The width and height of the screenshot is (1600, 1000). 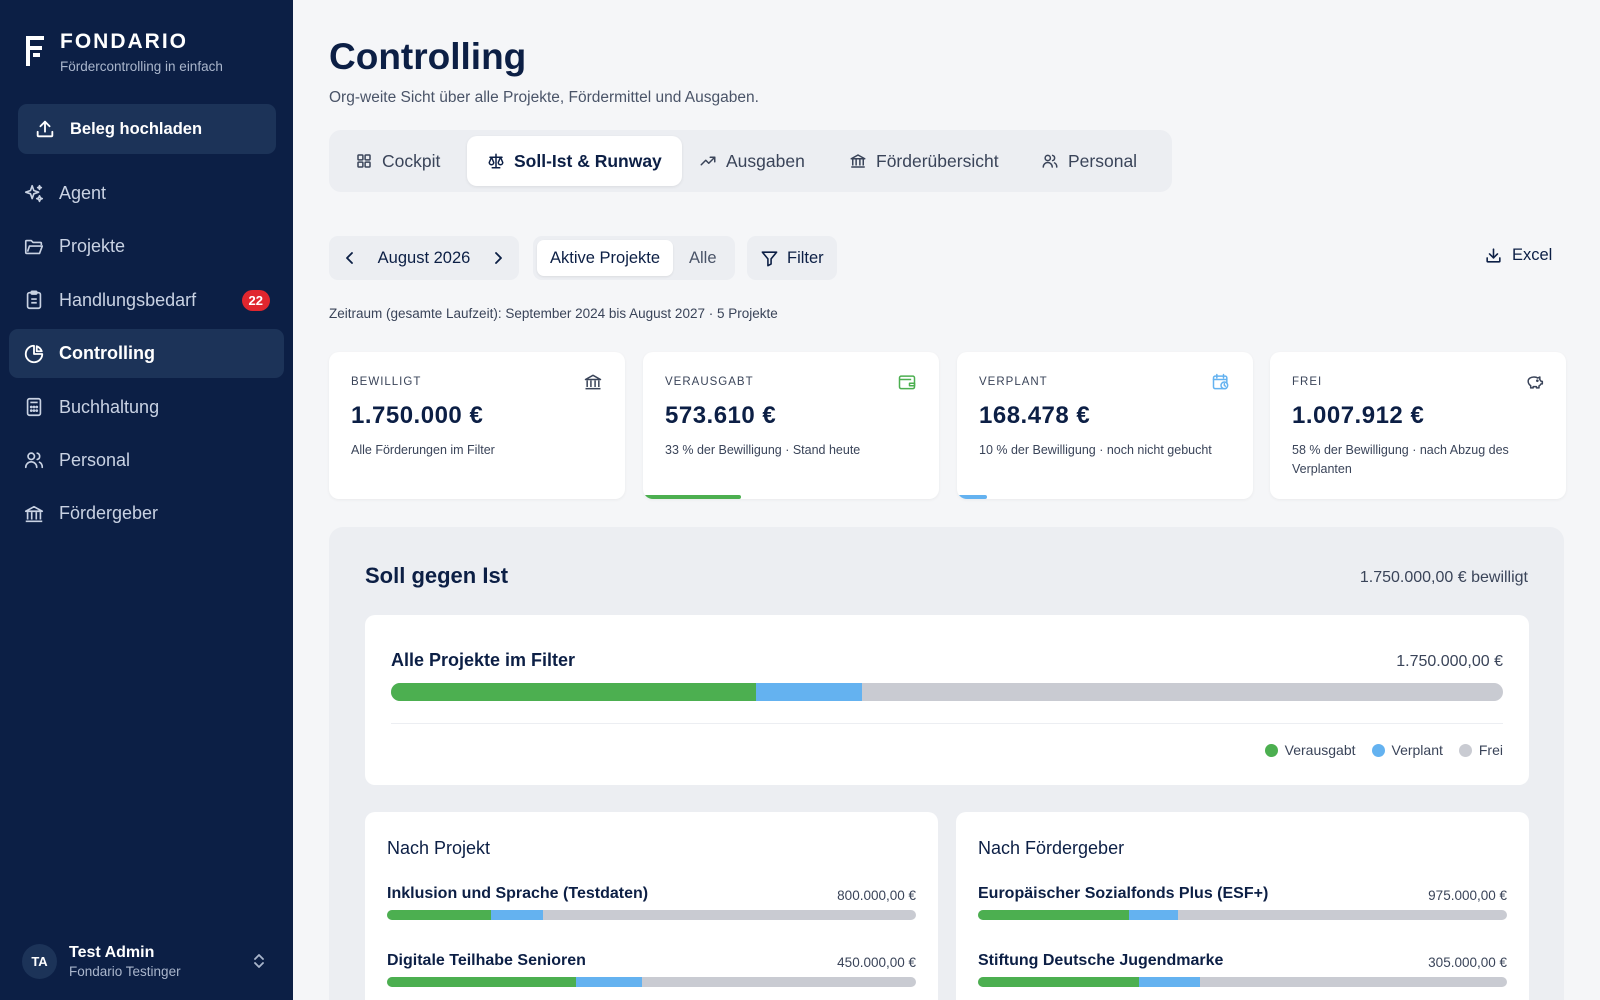 I want to click on row-value: 305.000,00 €, so click(x=1467, y=962).